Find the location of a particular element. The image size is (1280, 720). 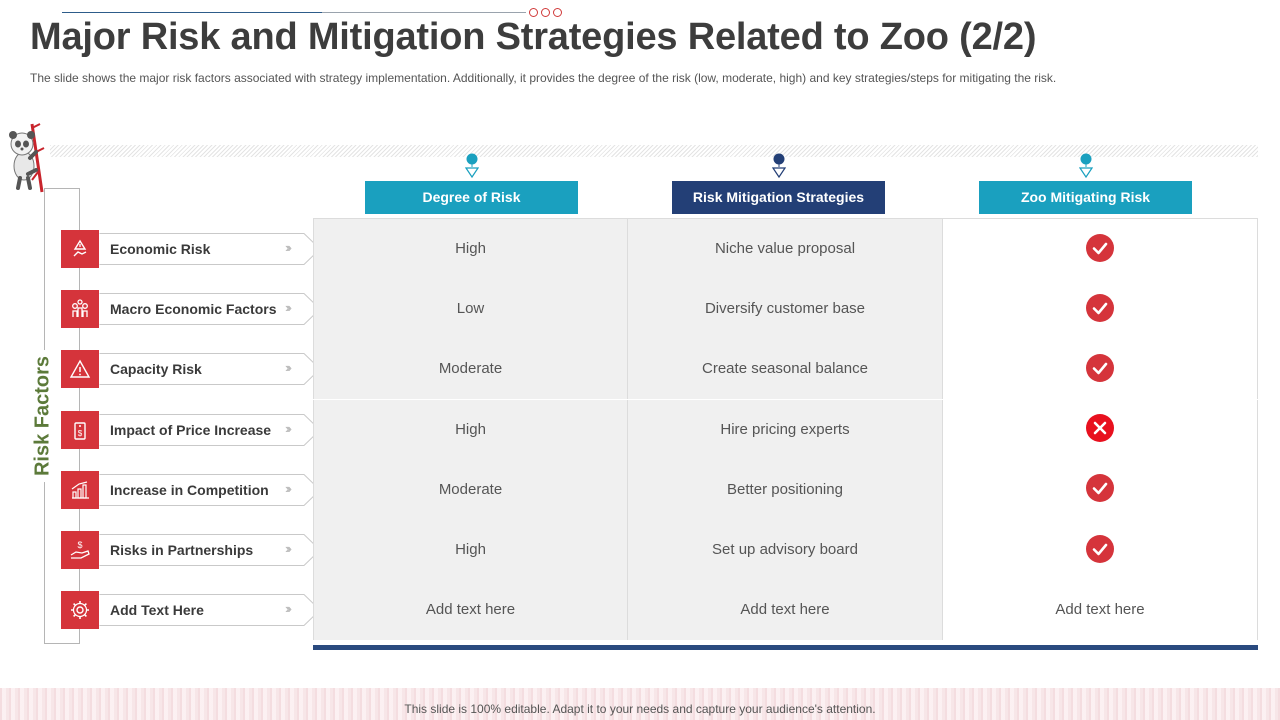

risk-factor-item: Economic Risk ››› is located at coordinates (191, 249).